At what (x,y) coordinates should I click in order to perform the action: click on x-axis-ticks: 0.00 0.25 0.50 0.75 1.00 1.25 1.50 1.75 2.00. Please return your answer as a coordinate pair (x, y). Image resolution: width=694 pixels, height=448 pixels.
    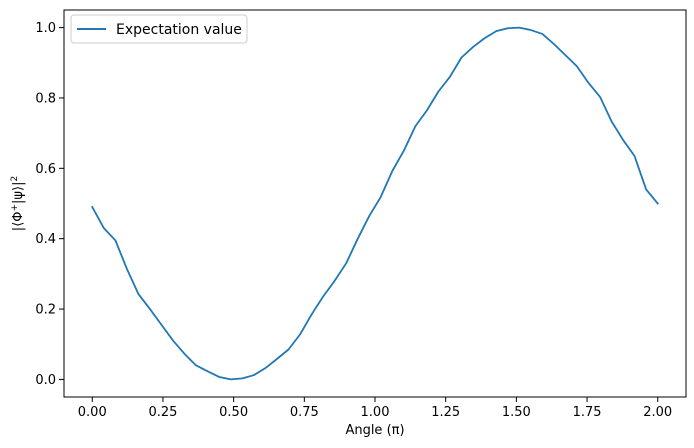
    Looking at the image, I should click on (375, 408).